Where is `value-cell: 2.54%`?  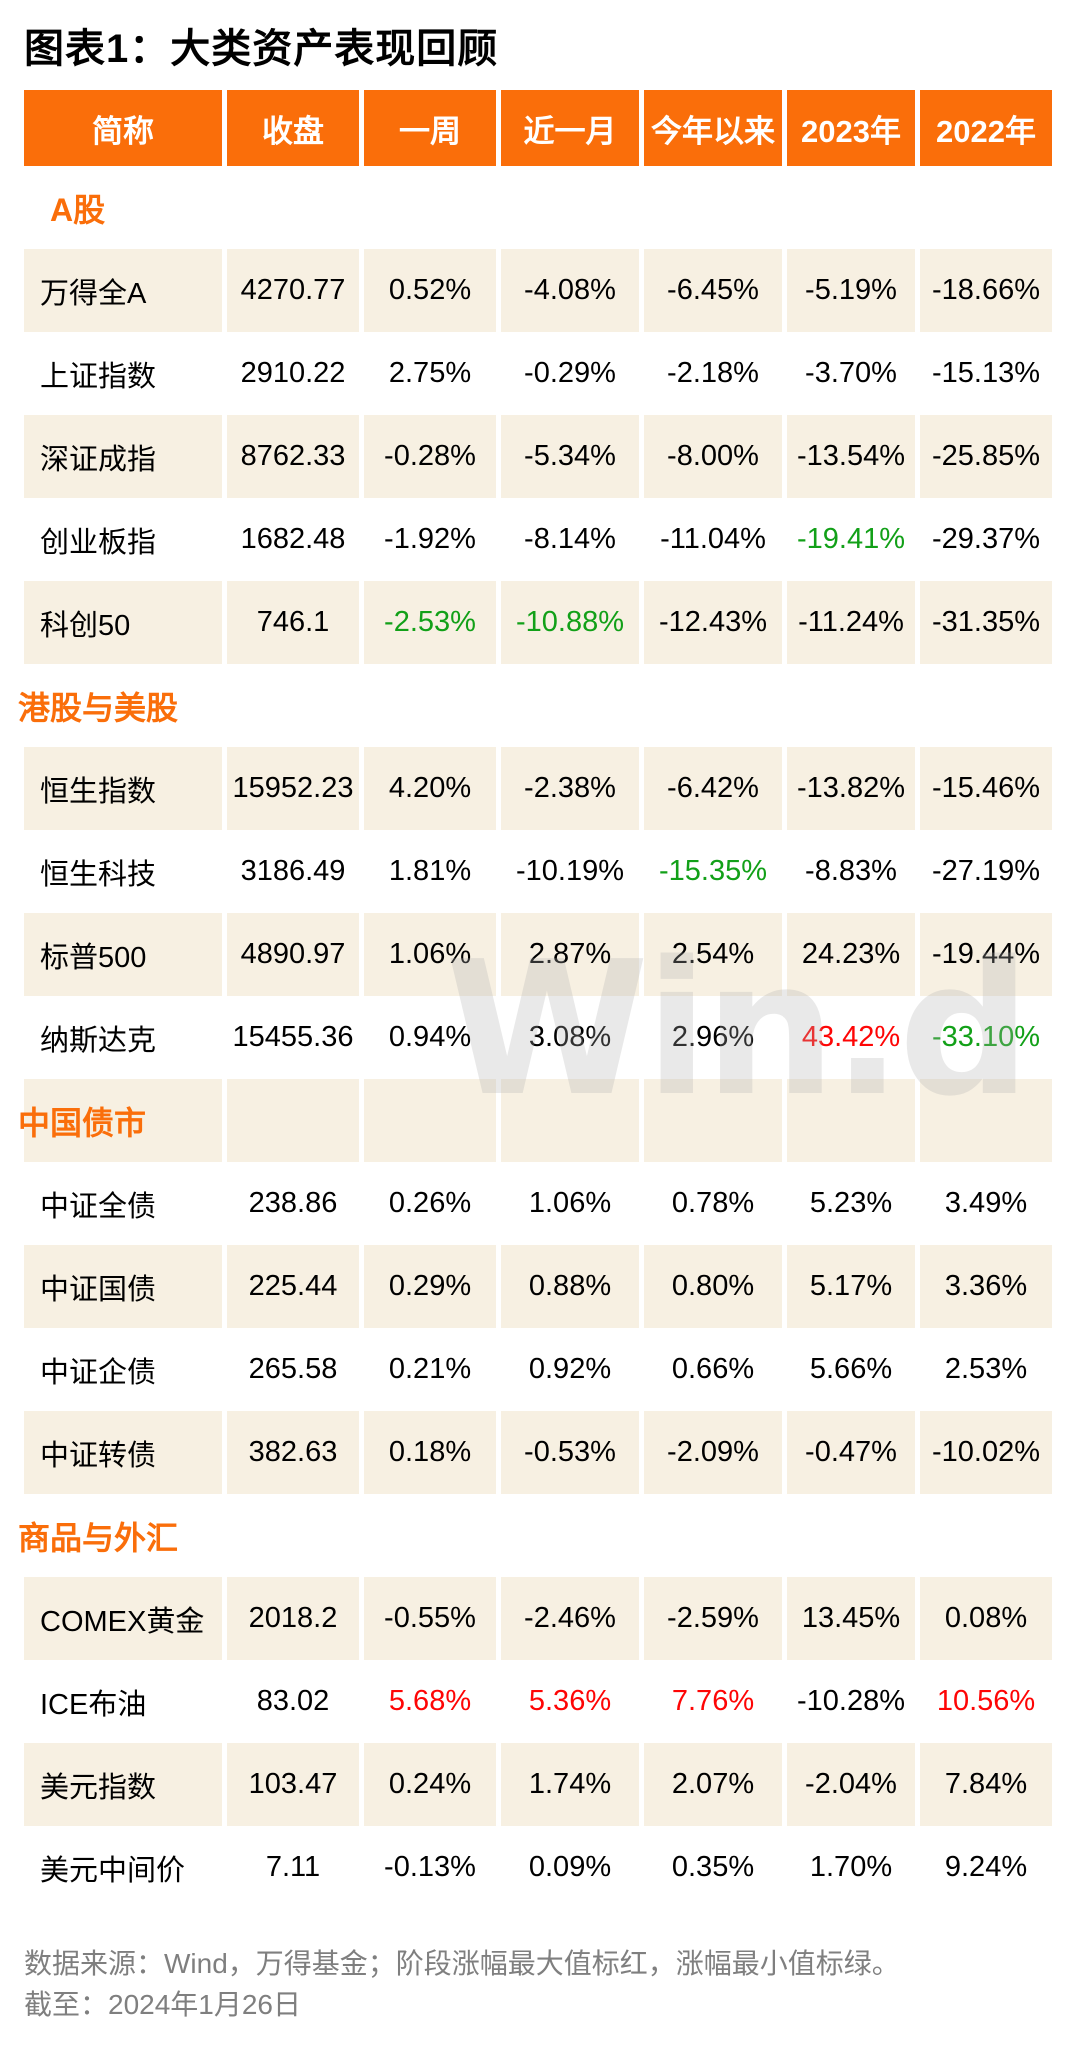 value-cell: 2.54% is located at coordinates (713, 954).